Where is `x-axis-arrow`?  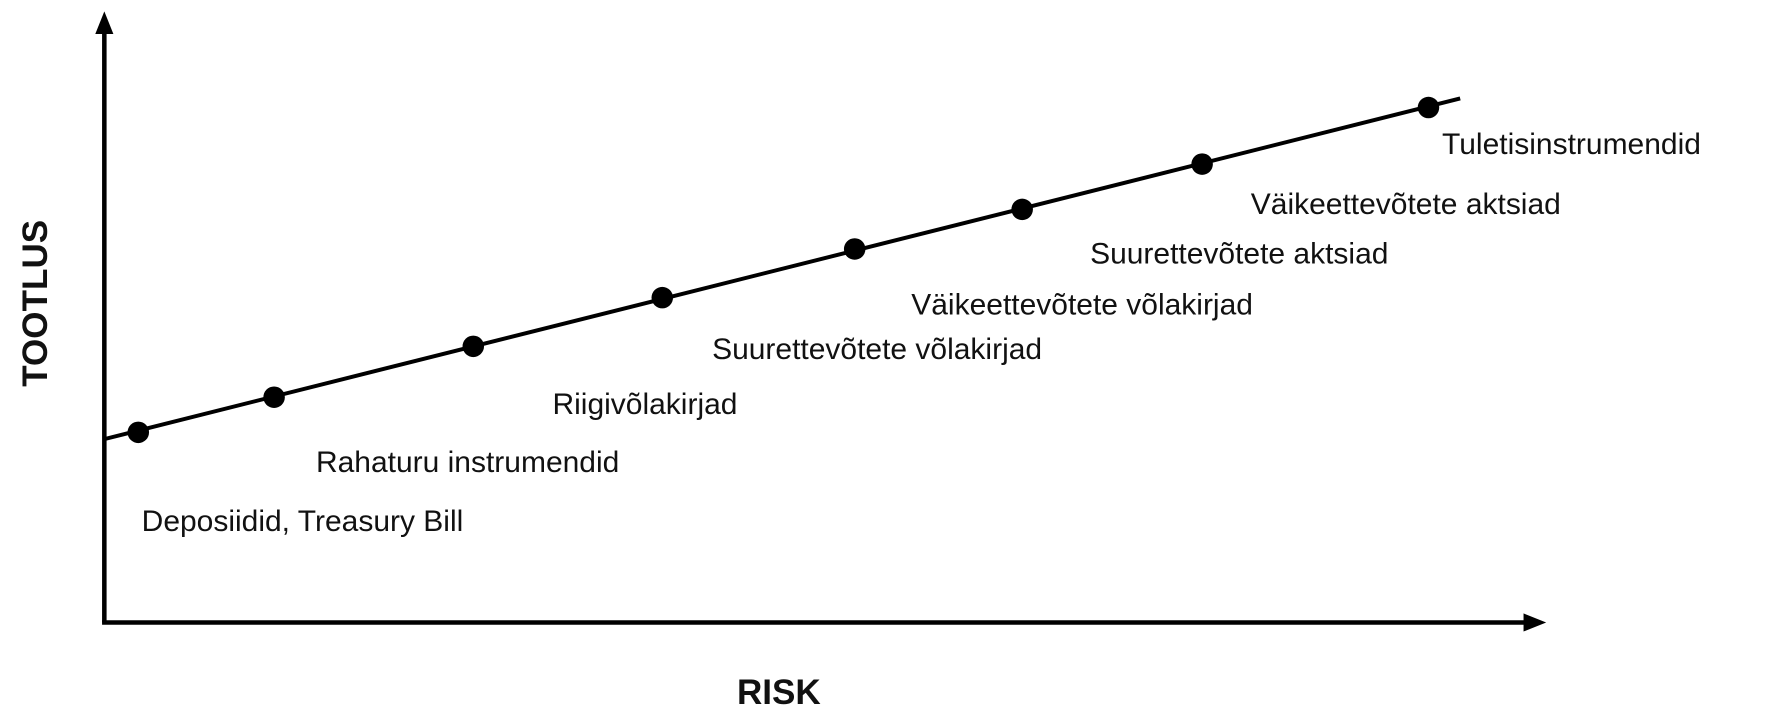
x-axis-arrow is located at coordinates (1535, 622).